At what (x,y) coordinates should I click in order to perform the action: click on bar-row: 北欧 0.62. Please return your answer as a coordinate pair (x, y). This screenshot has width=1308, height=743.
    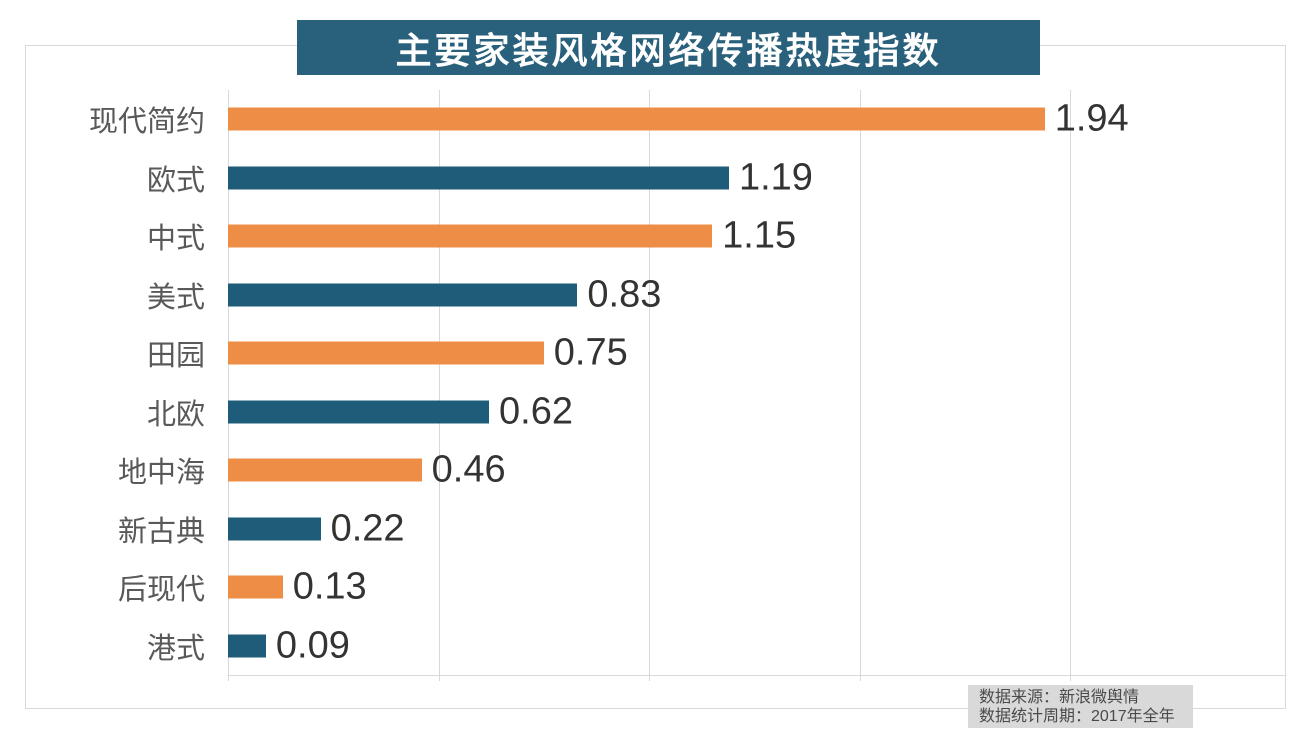
    Looking at the image, I should click on (654, 412).